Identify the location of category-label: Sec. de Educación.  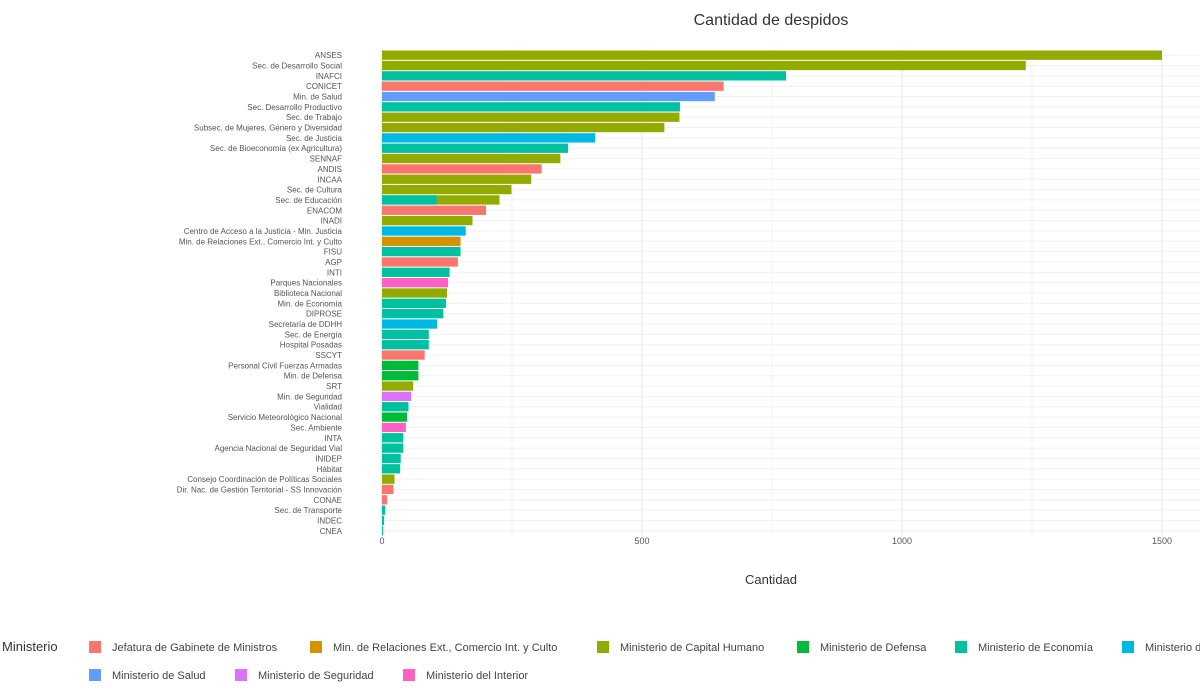
(308, 200).